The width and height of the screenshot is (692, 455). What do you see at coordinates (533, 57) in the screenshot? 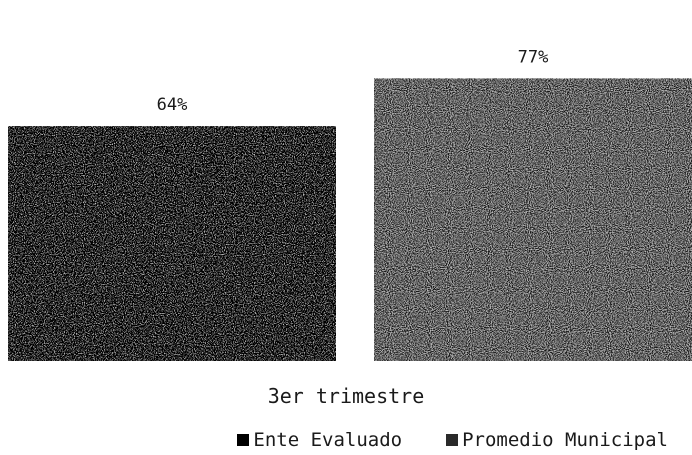
I see `data-label-promedio-municipal: 77%` at bounding box center [533, 57].